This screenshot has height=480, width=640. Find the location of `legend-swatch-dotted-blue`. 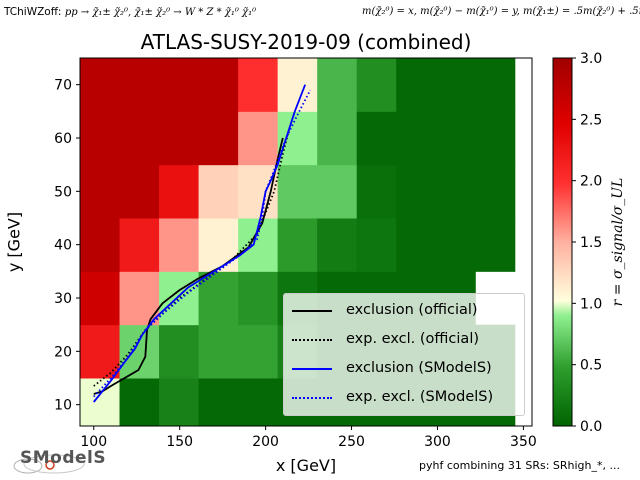

legend-swatch-dotted-blue is located at coordinates (312, 398).